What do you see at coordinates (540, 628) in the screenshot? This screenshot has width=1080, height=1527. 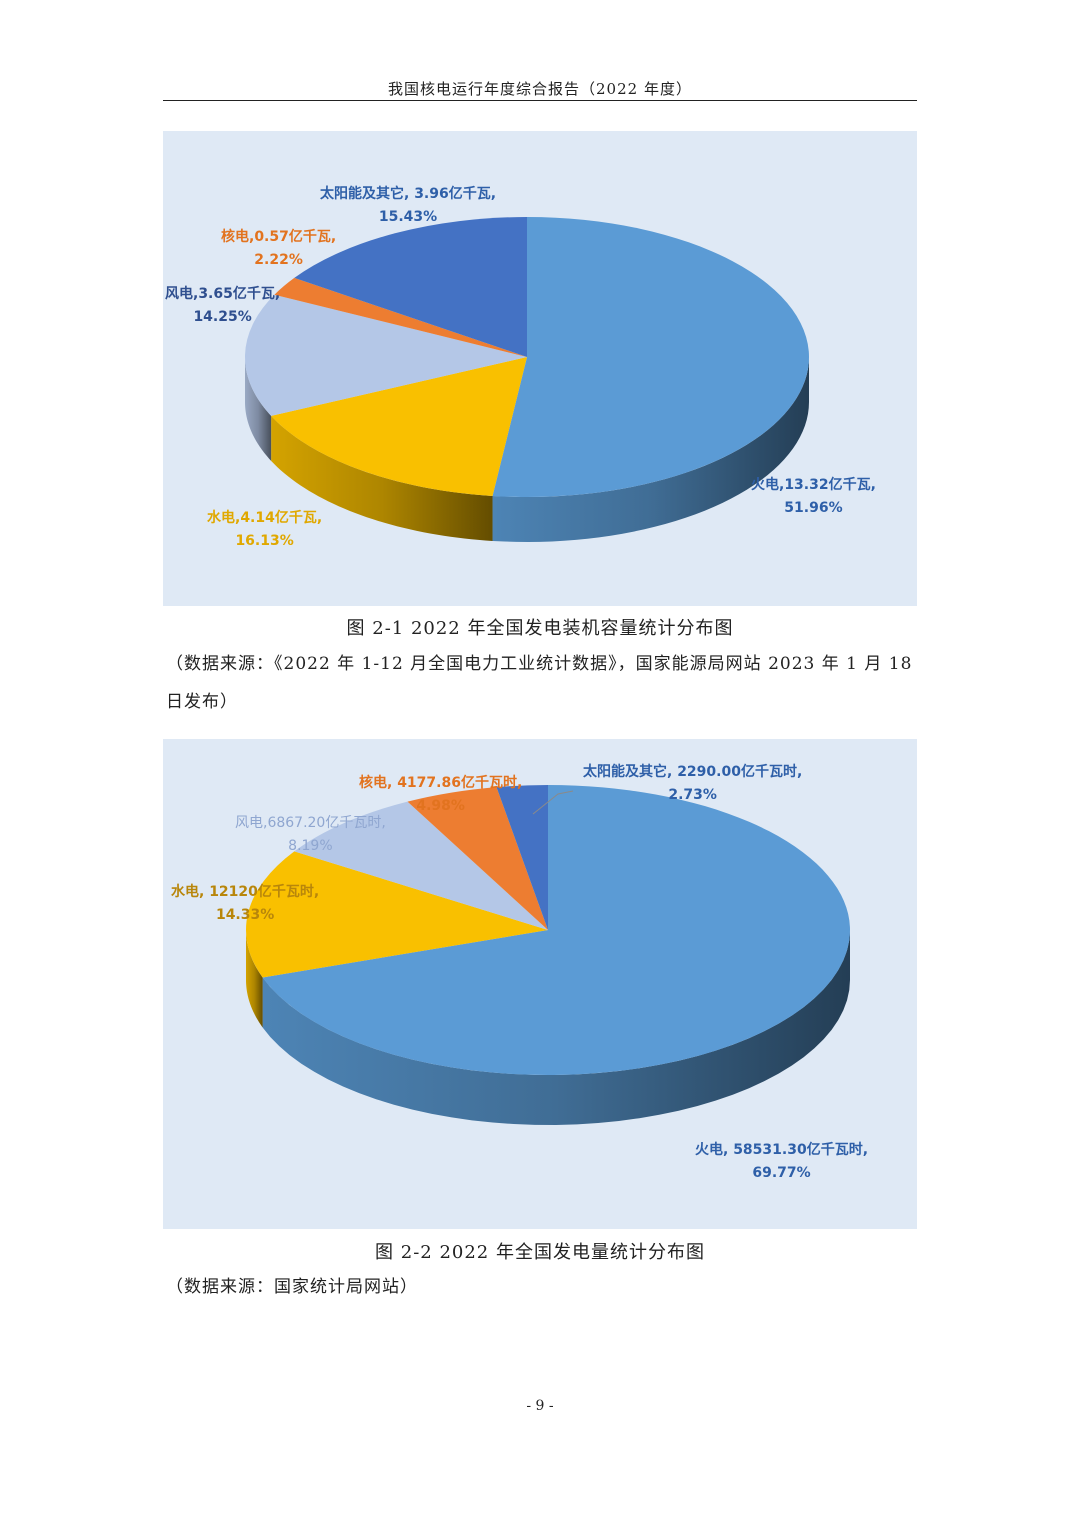 I see `figure1-caption: 图 2-1 2022 年全国发电装机容量统计分布图` at bounding box center [540, 628].